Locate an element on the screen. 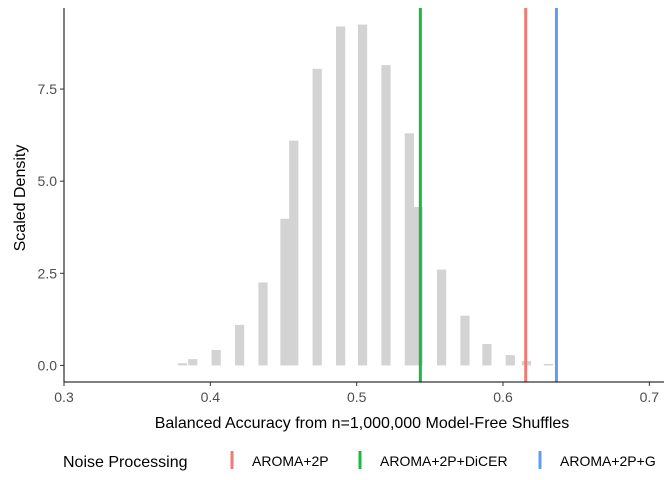 The image size is (672, 480). x-tick-label: 0.5 is located at coordinates (357, 397).